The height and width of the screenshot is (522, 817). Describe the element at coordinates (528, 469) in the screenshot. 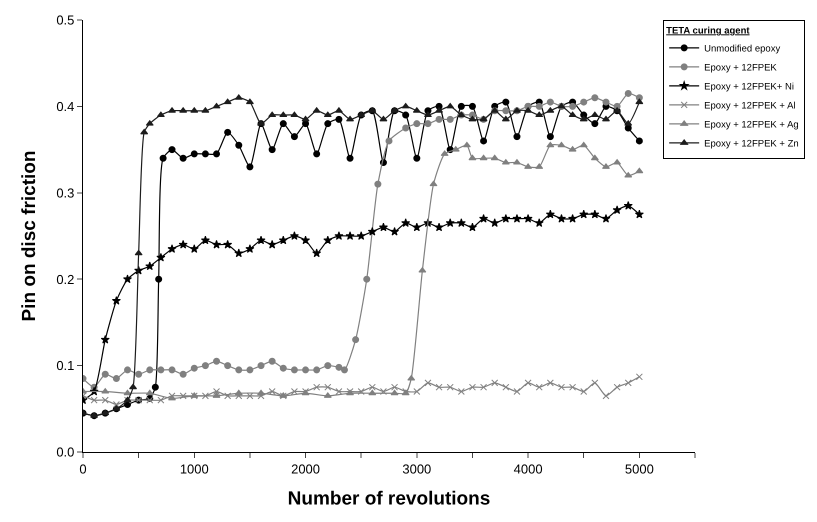

I see `x-tick-label: 4000` at that location.